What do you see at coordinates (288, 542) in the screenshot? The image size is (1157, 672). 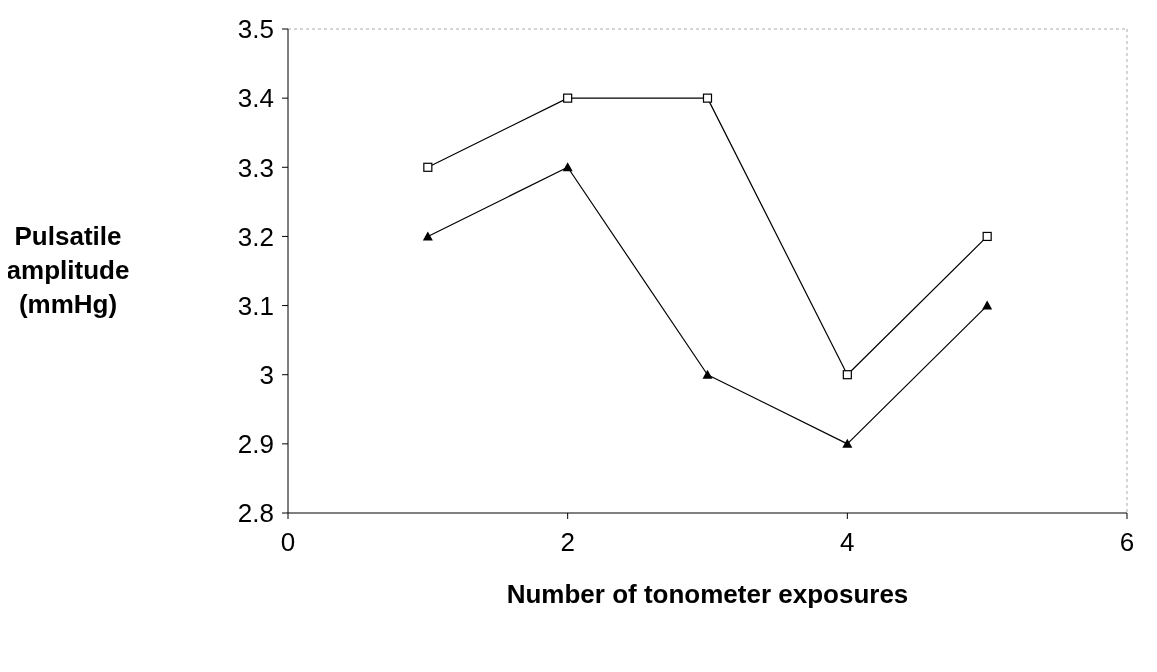 I see `x-tick-label: 0` at bounding box center [288, 542].